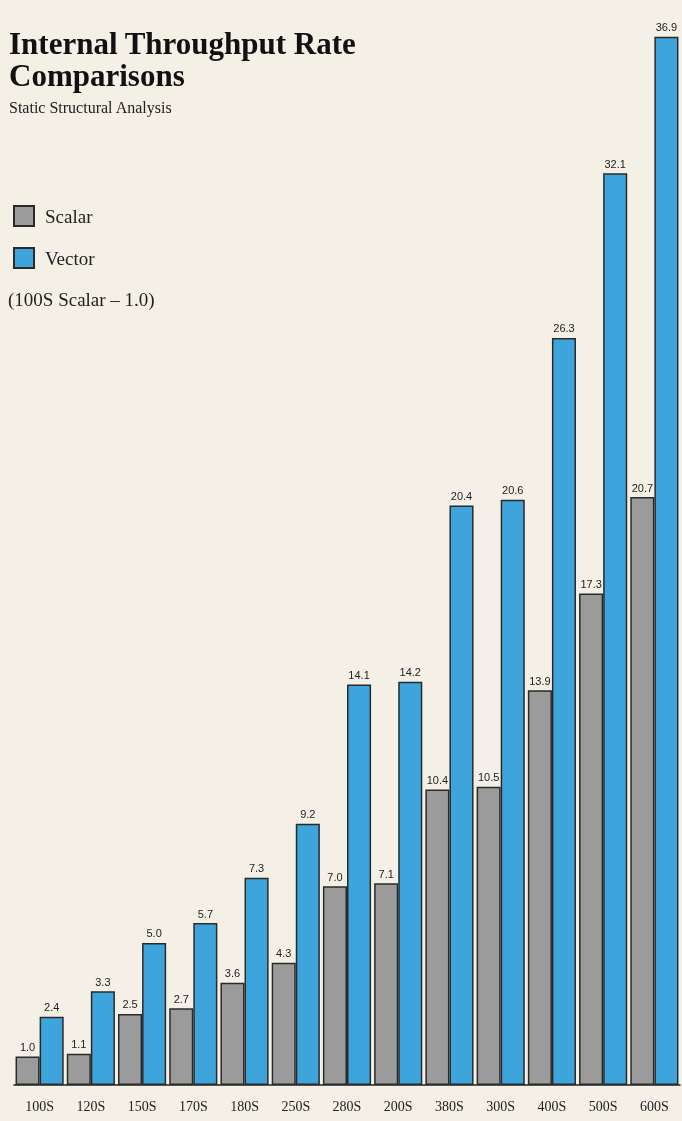 The width and height of the screenshot is (682, 1121). I want to click on x-tick-label: 500S, so click(603, 1106).